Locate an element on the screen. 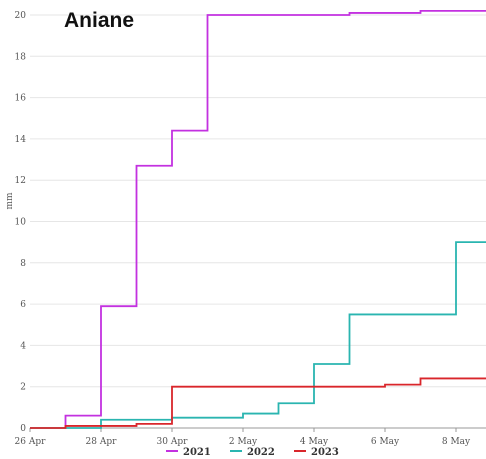 Image resolution: width=486 pixels, height=459 pixels. legend: 2021 2022 2023 is located at coordinates (252, 452).